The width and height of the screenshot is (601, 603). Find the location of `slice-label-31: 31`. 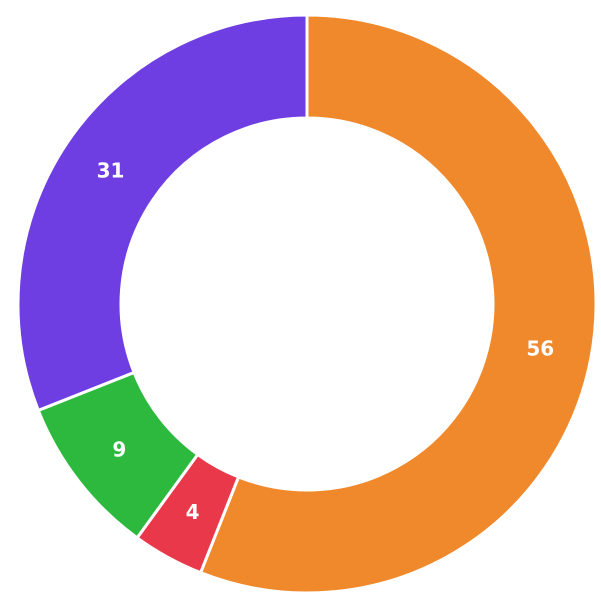

slice-label-31: 31 is located at coordinates (111, 171).